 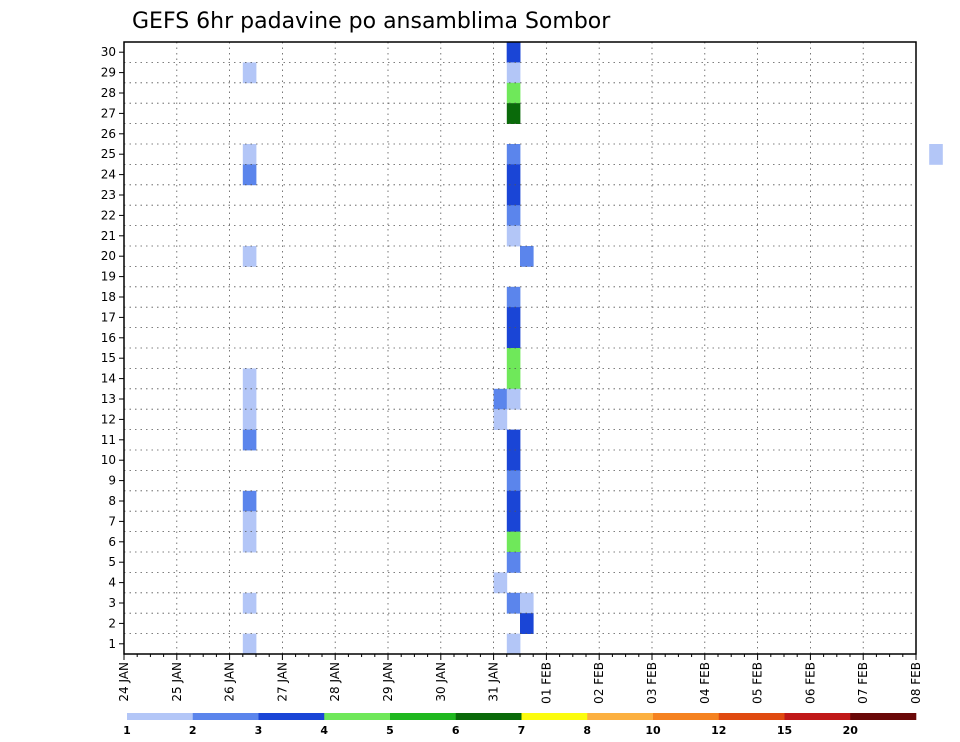 I want to click on y-tick-label: 28, so click(x=108, y=93).